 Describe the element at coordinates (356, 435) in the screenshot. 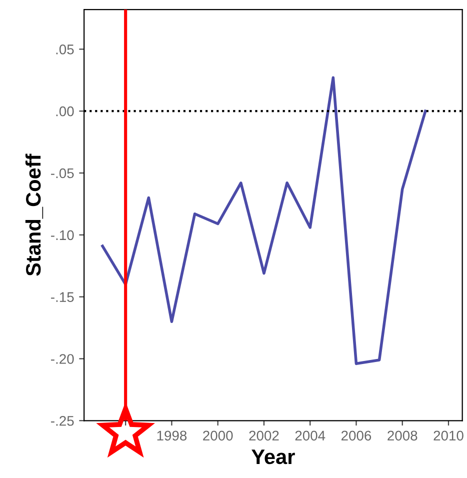

I see `x-tick-label: 2006` at that location.